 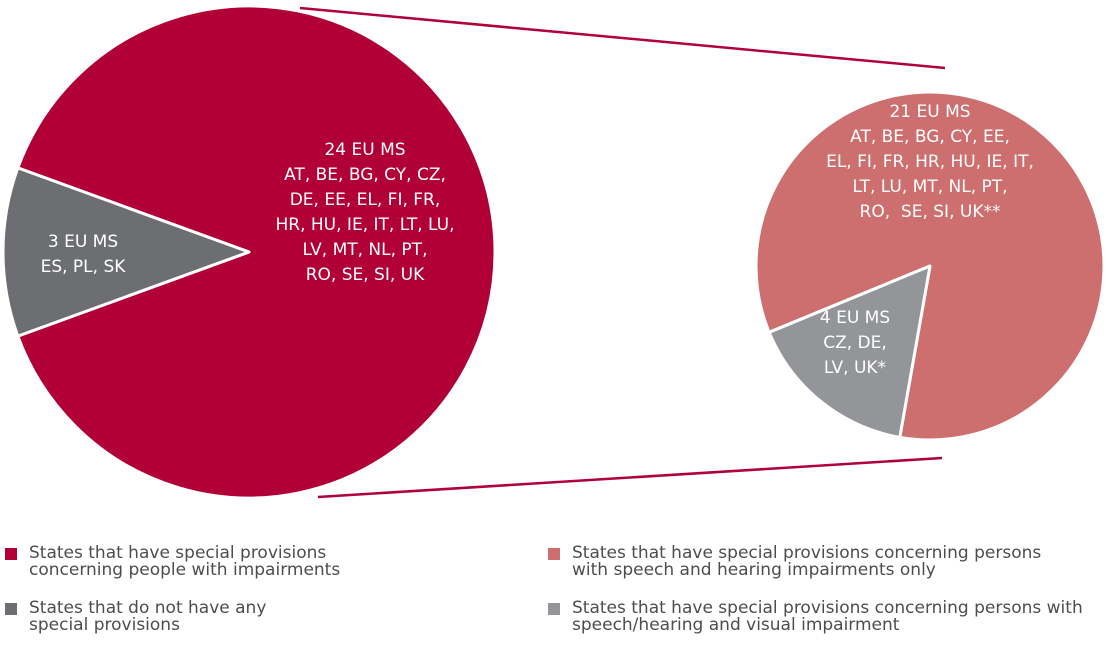 What do you see at coordinates (929, 112) in the screenshot?
I see `slice-label: 21 EU MS` at bounding box center [929, 112].